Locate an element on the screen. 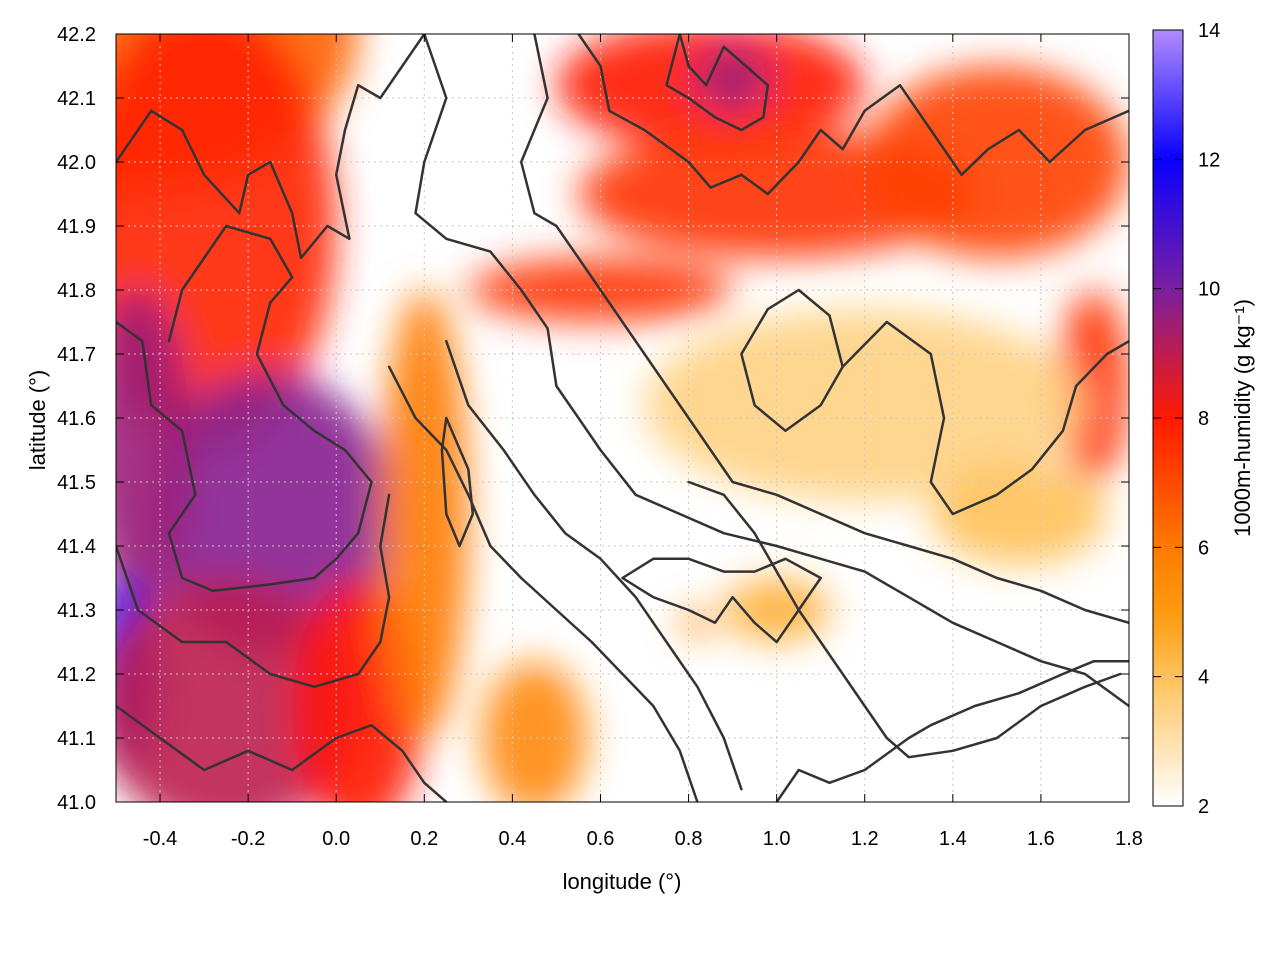 This screenshot has height=960, width=1280. x-tick-label: 1.2 is located at coordinates (865, 839).